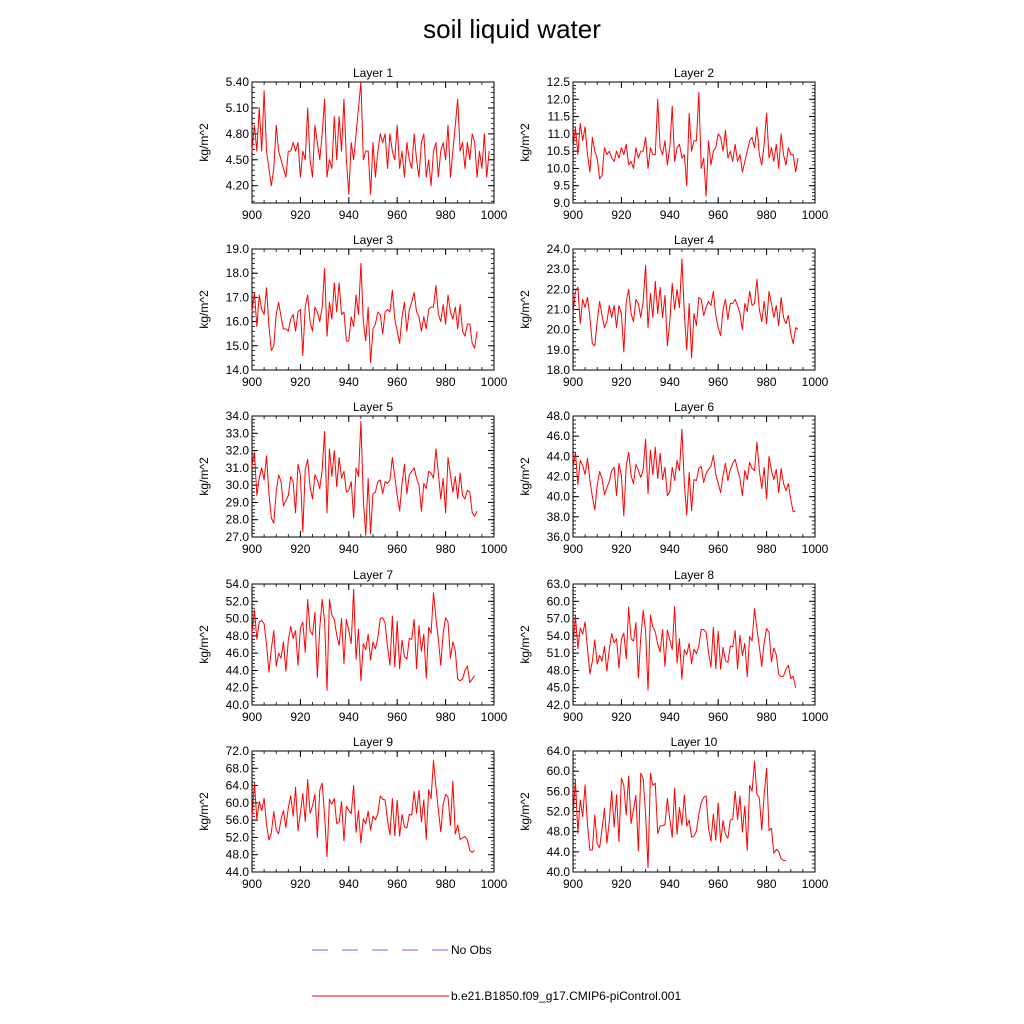 Image resolution: width=1024 pixels, height=1024 pixels. I want to click on y-tick-label: 5.40, so click(238, 82).